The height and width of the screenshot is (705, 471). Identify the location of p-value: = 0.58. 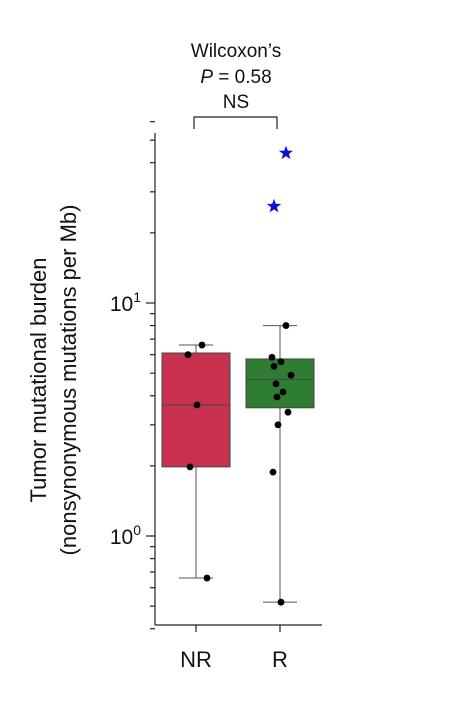
(244, 77).